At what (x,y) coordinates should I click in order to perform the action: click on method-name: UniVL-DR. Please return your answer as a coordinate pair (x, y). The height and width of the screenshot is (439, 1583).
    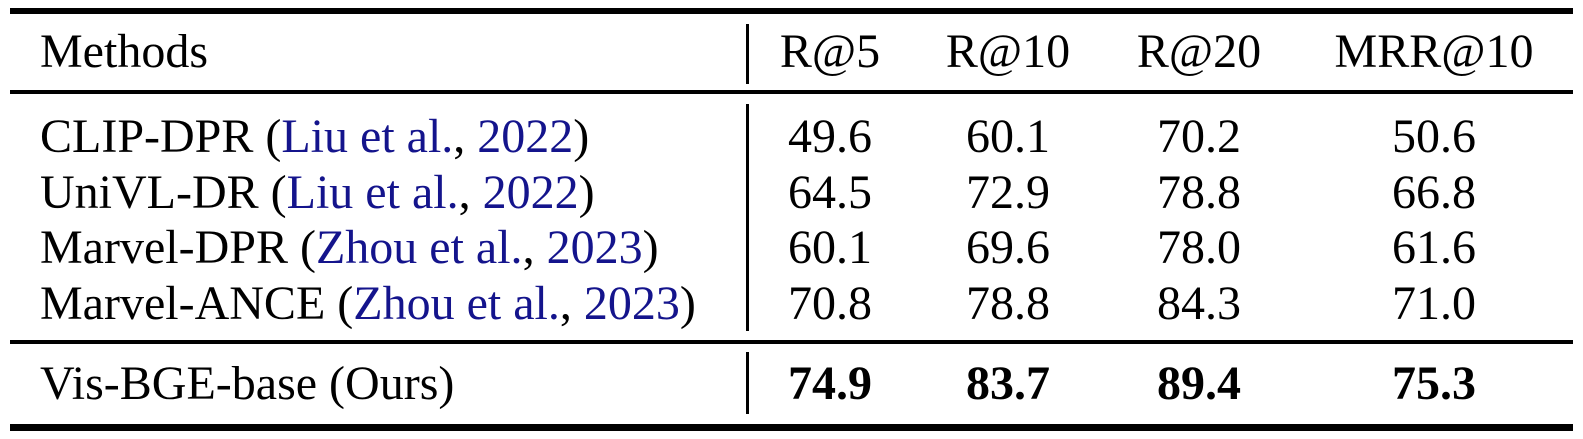
    Looking at the image, I should click on (149, 192).